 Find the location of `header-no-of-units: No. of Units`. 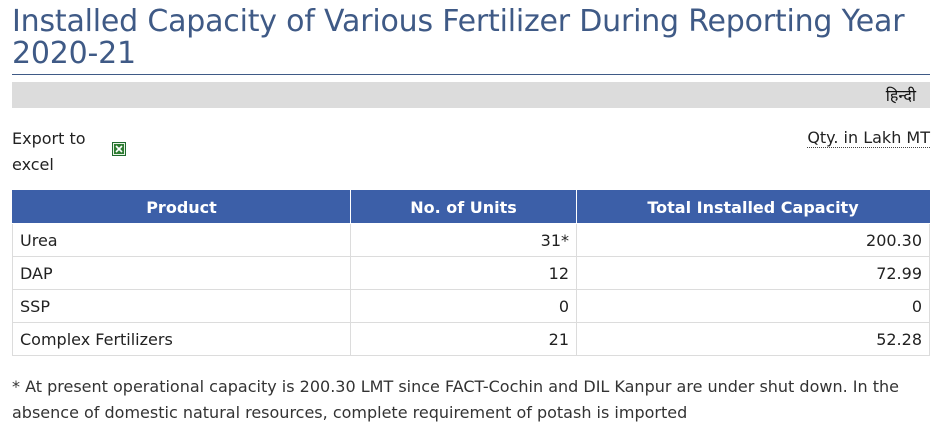

header-no-of-units: No. of Units is located at coordinates (463, 207).